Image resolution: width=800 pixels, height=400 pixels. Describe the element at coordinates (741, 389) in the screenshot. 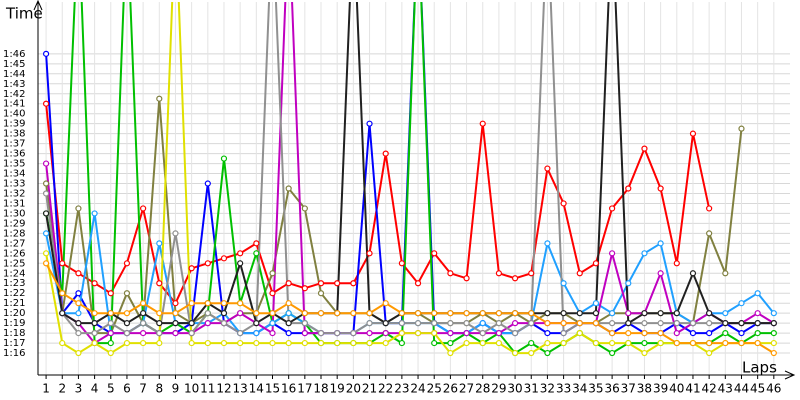

I see `x-tick-label: 44` at that location.